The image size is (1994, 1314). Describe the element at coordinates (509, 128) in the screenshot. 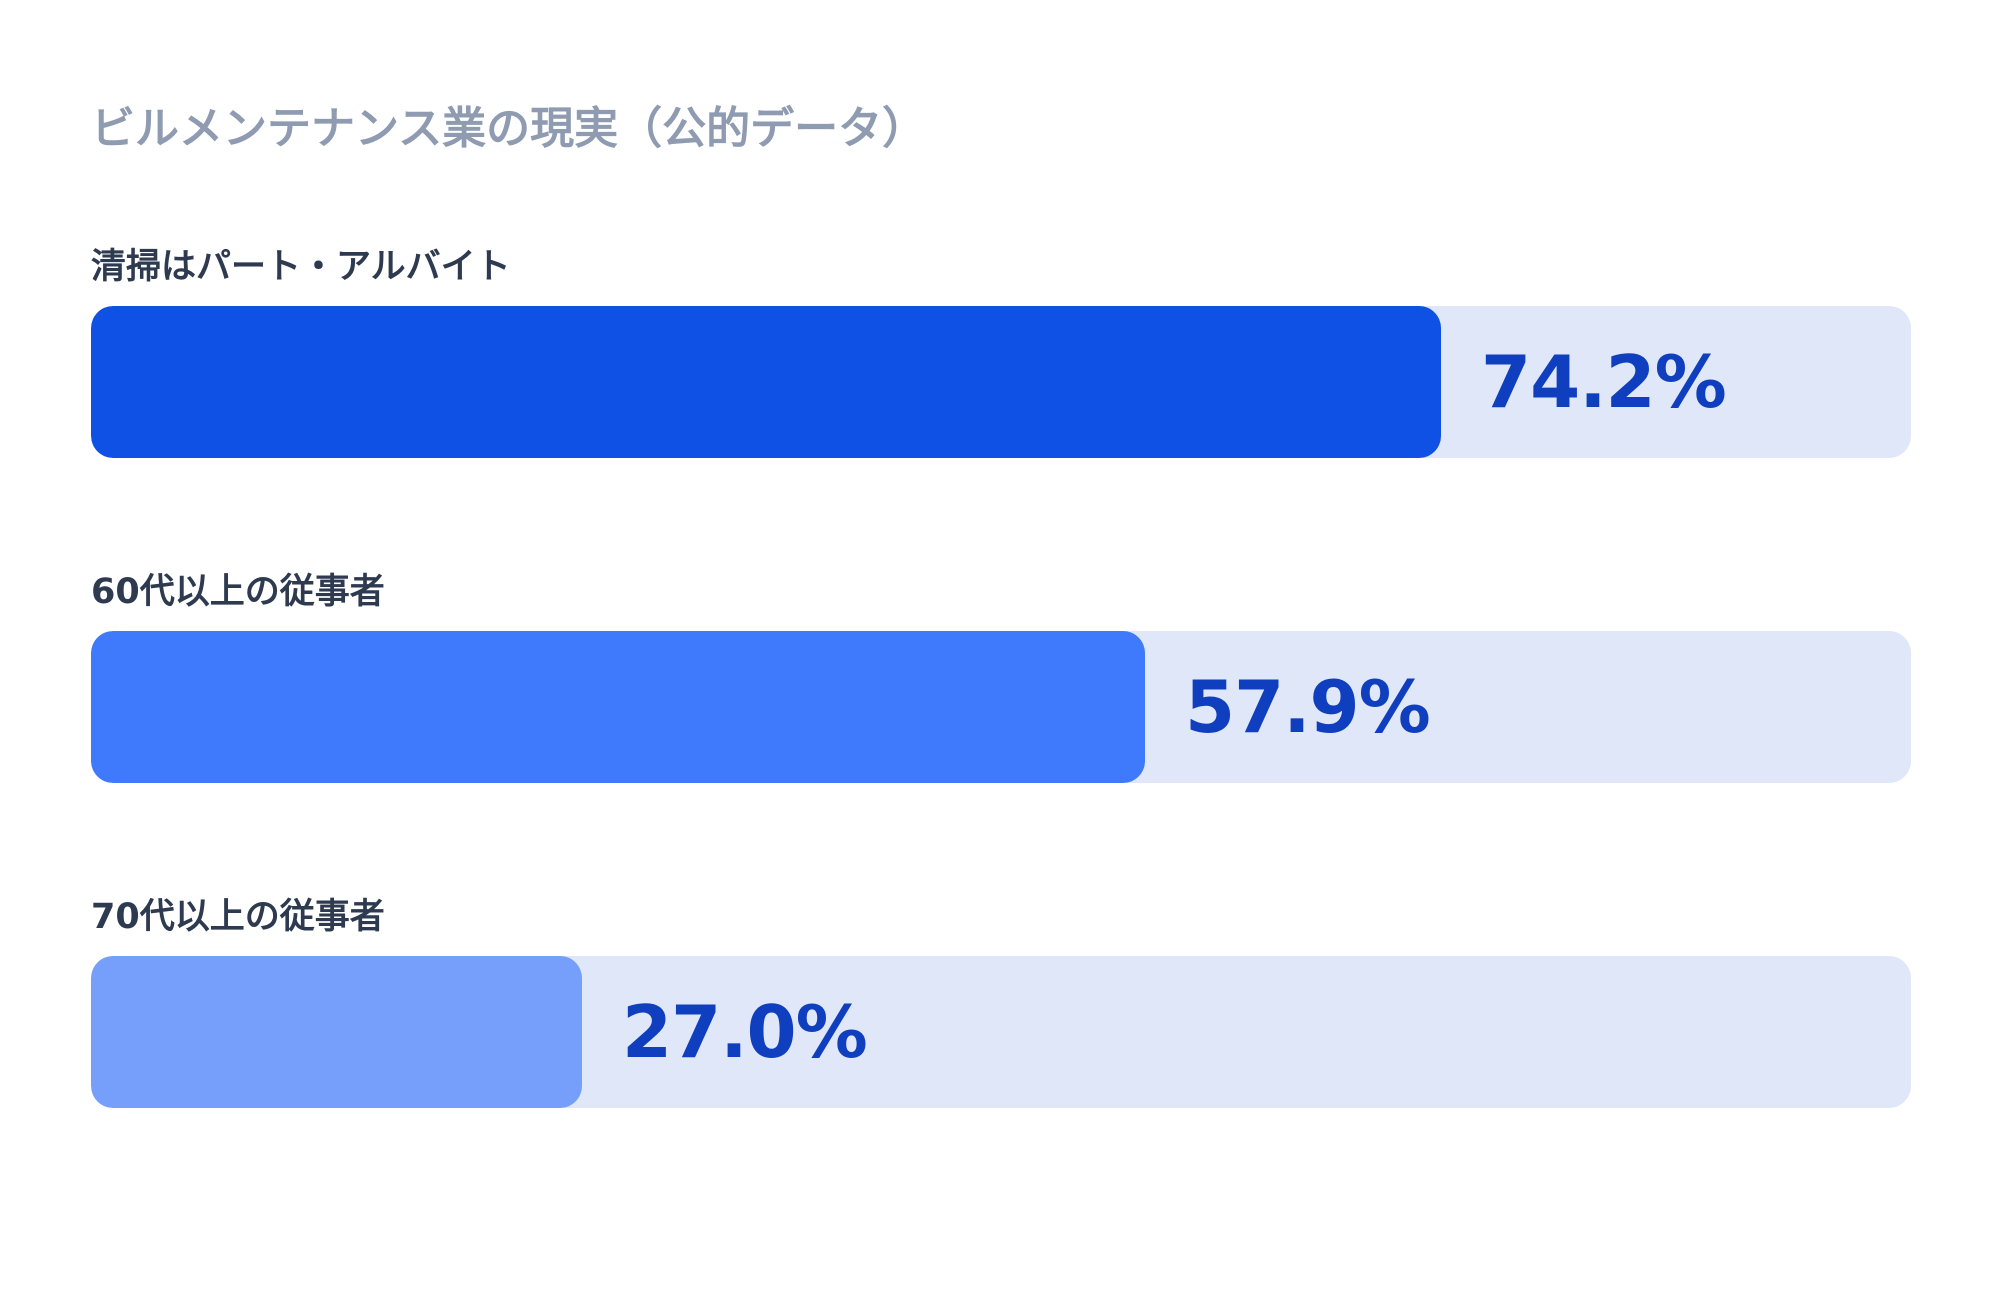

I see `chart-title: ビルメンテナンス業の現実（公的データ）` at that location.